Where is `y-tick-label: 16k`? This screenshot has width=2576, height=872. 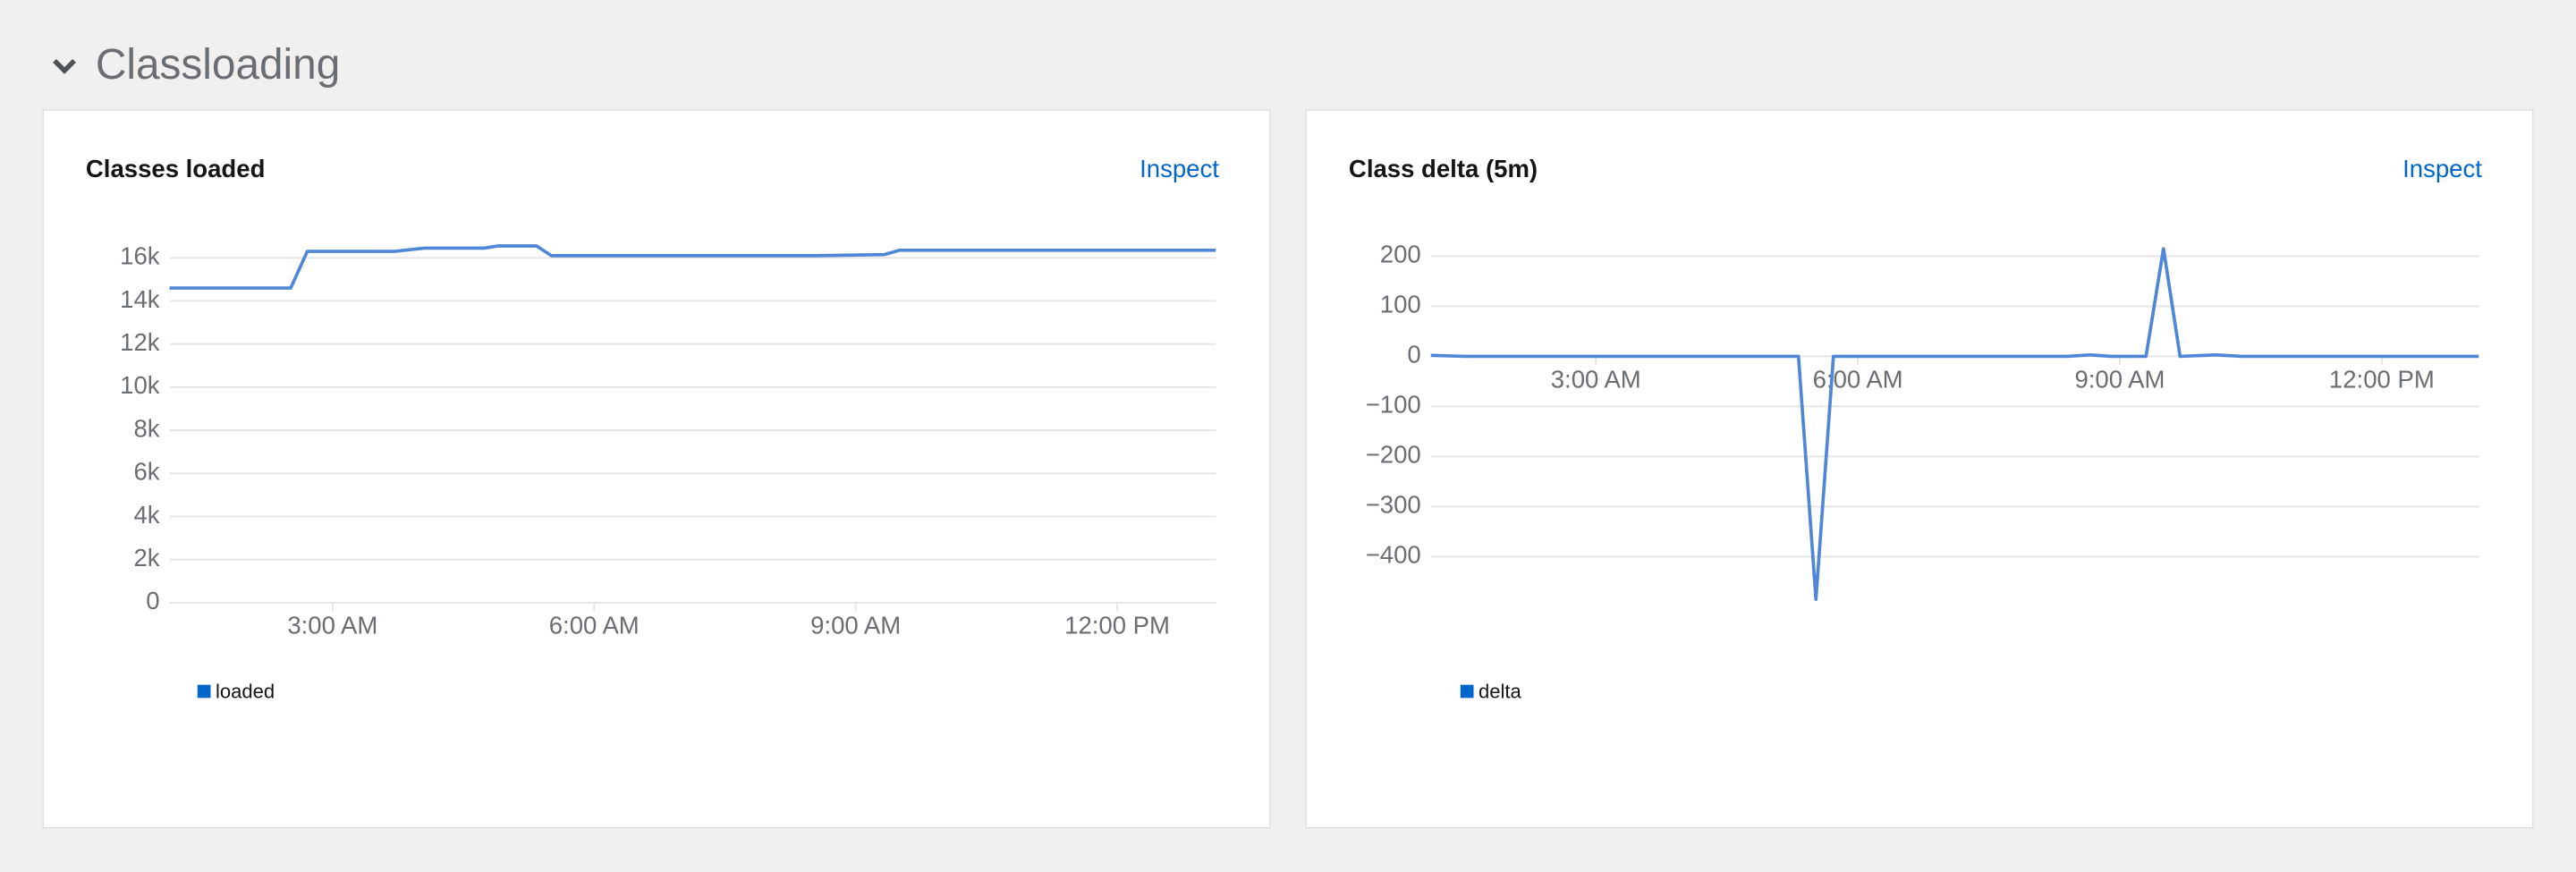 y-tick-label: 16k is located at coordinates (140, 256).